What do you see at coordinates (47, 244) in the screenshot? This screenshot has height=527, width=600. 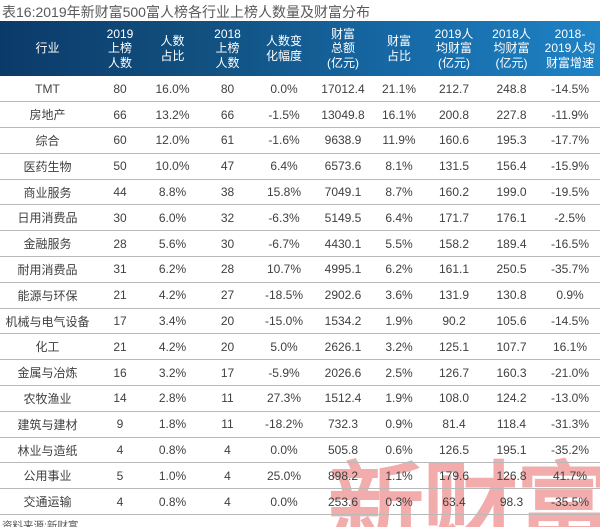 I see `industry-cell: 金融服务` at bounding box center [47, 244].